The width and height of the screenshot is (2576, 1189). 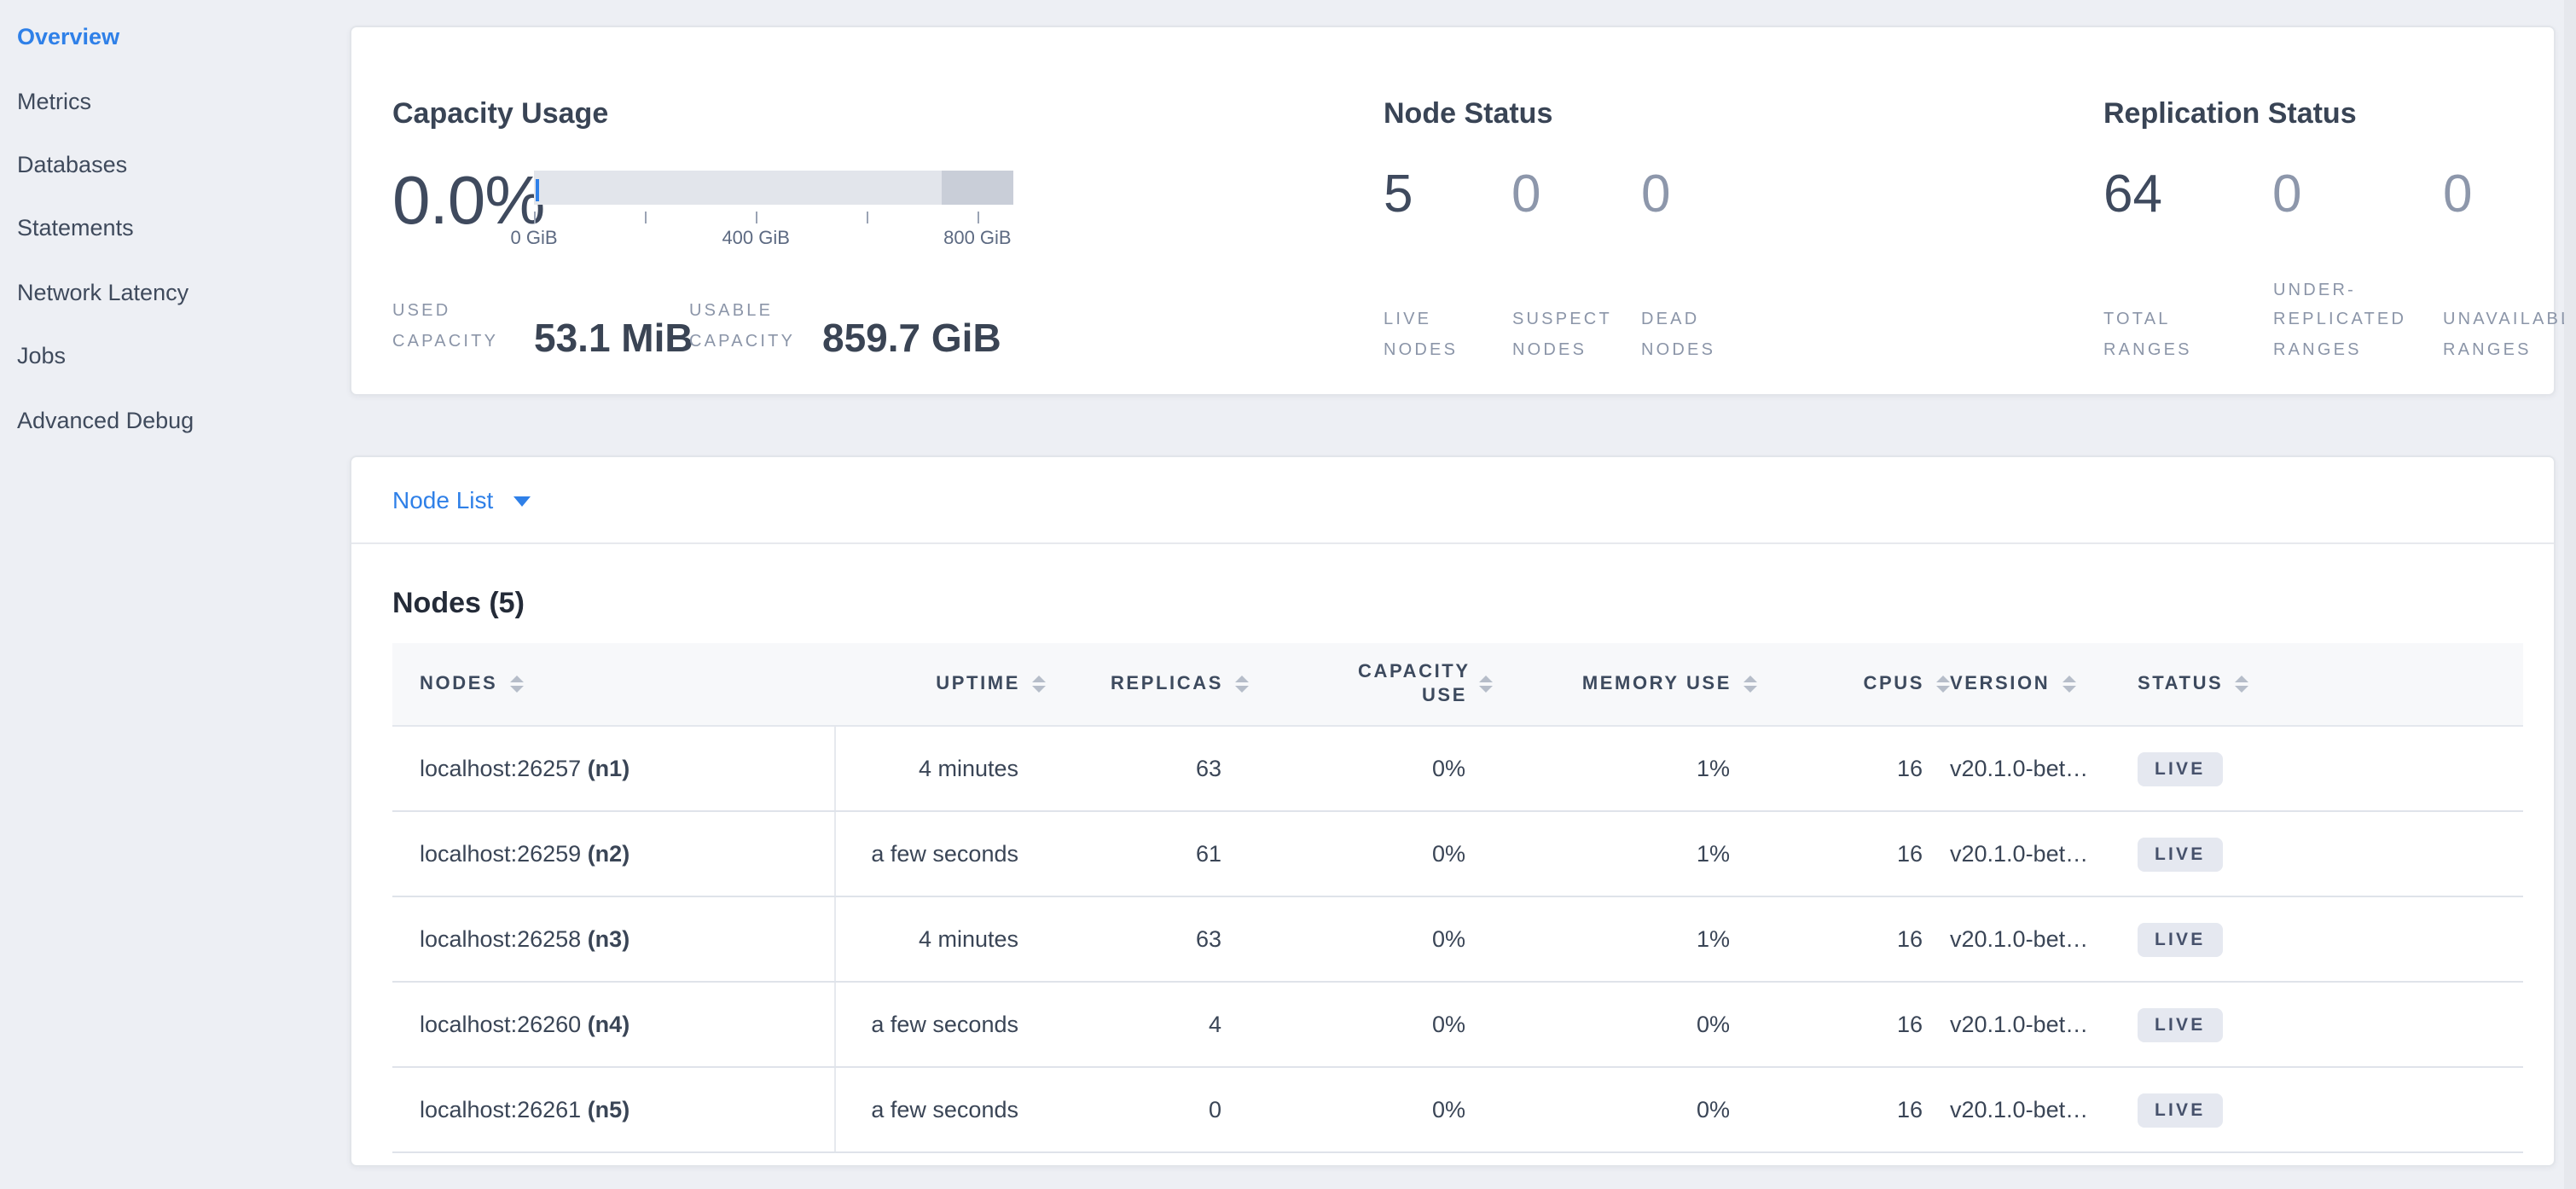 What do you see at coordinates (501, 1109) in the screenshot?
I see `node-address: localhost:26261` at bounding box center [501, 1109].